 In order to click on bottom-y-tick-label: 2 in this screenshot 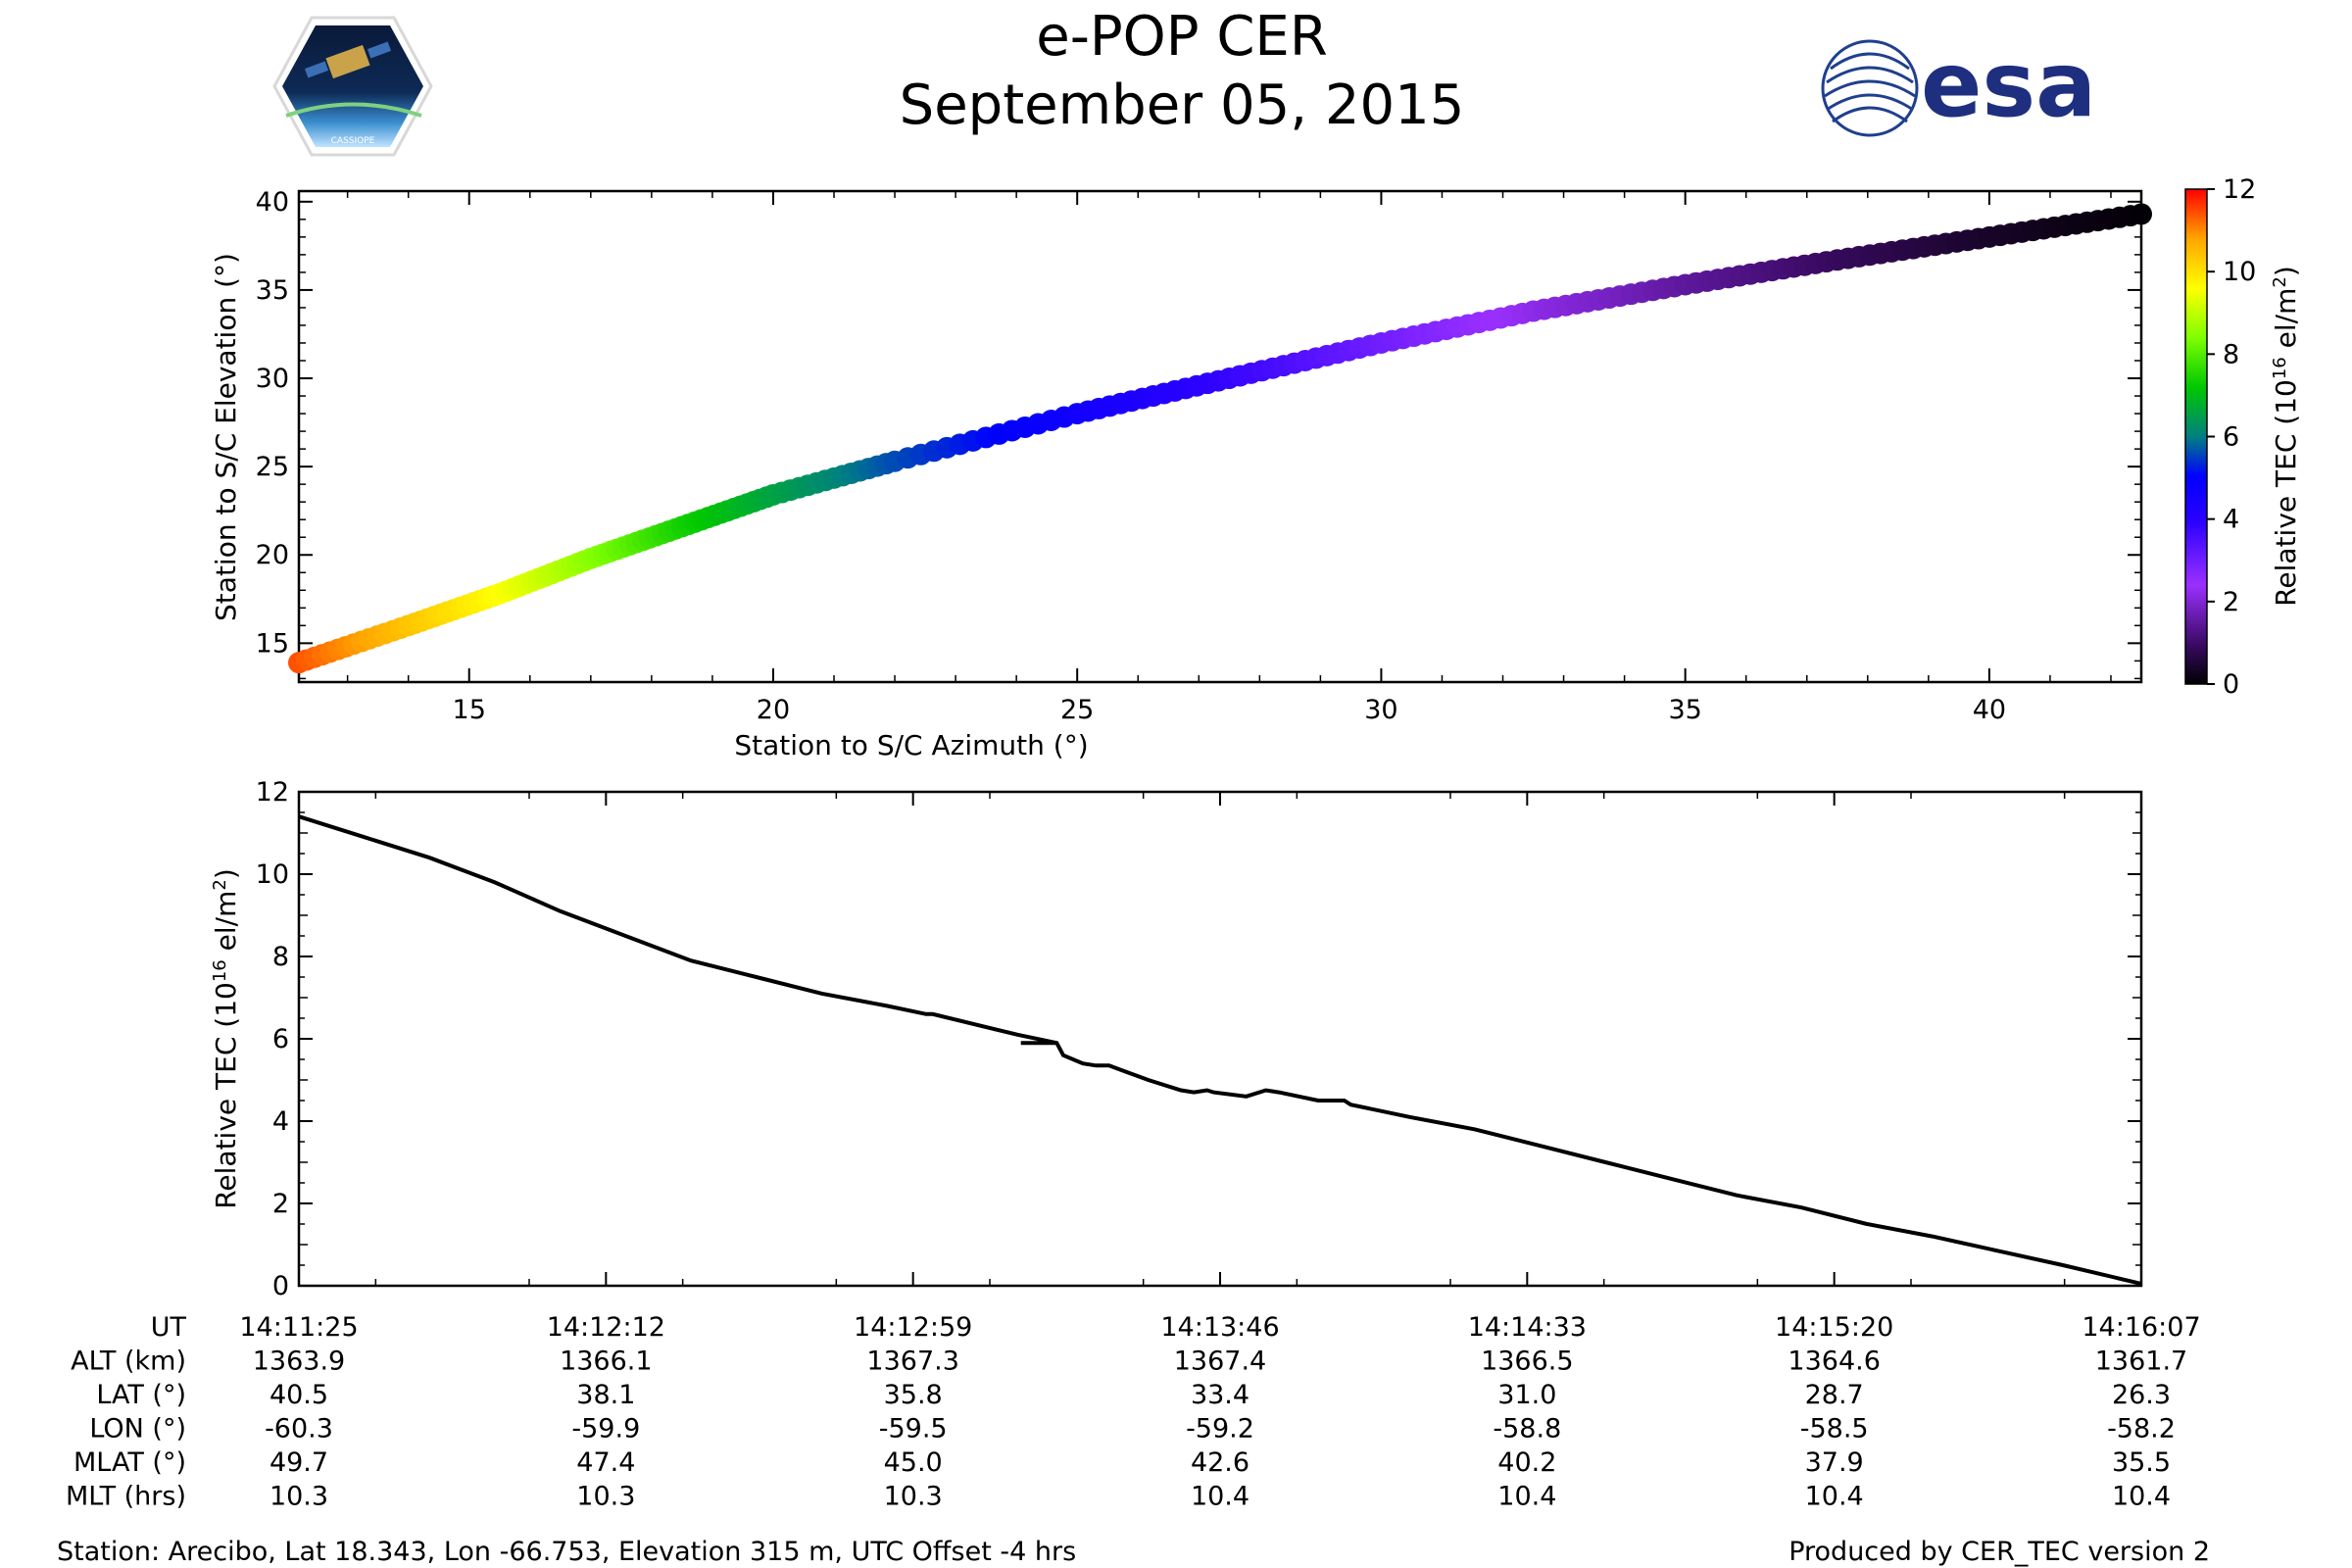, I will do `click(280, 1204)`.